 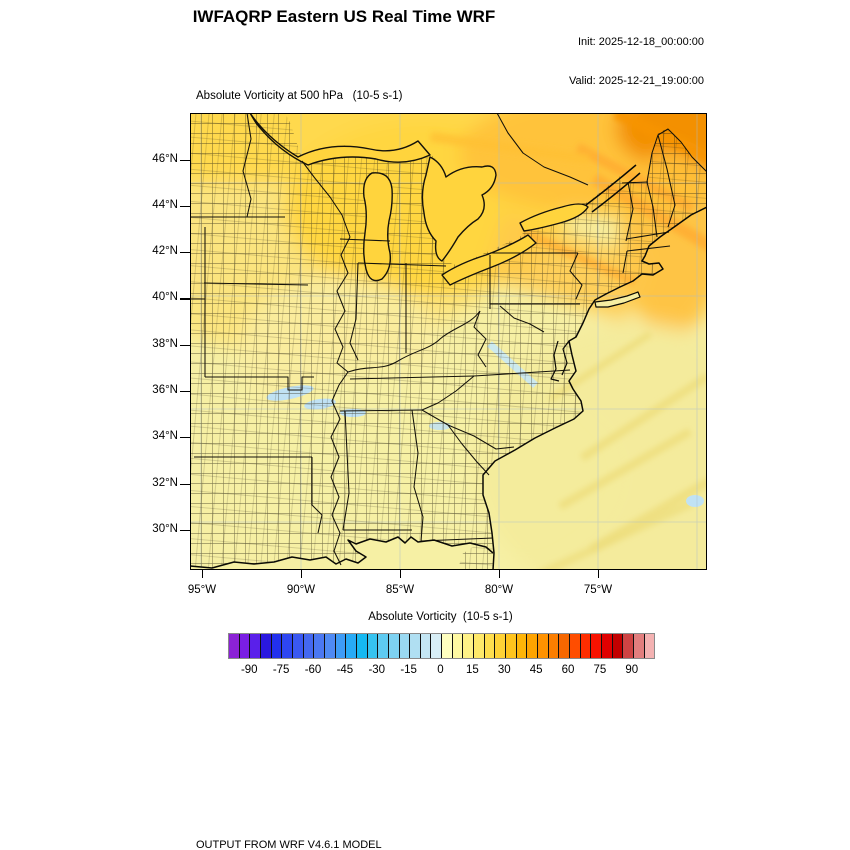 I want to click on valid-time-label: Valid: 2025-12-21_19:00:00, so click(x=636, y=81).